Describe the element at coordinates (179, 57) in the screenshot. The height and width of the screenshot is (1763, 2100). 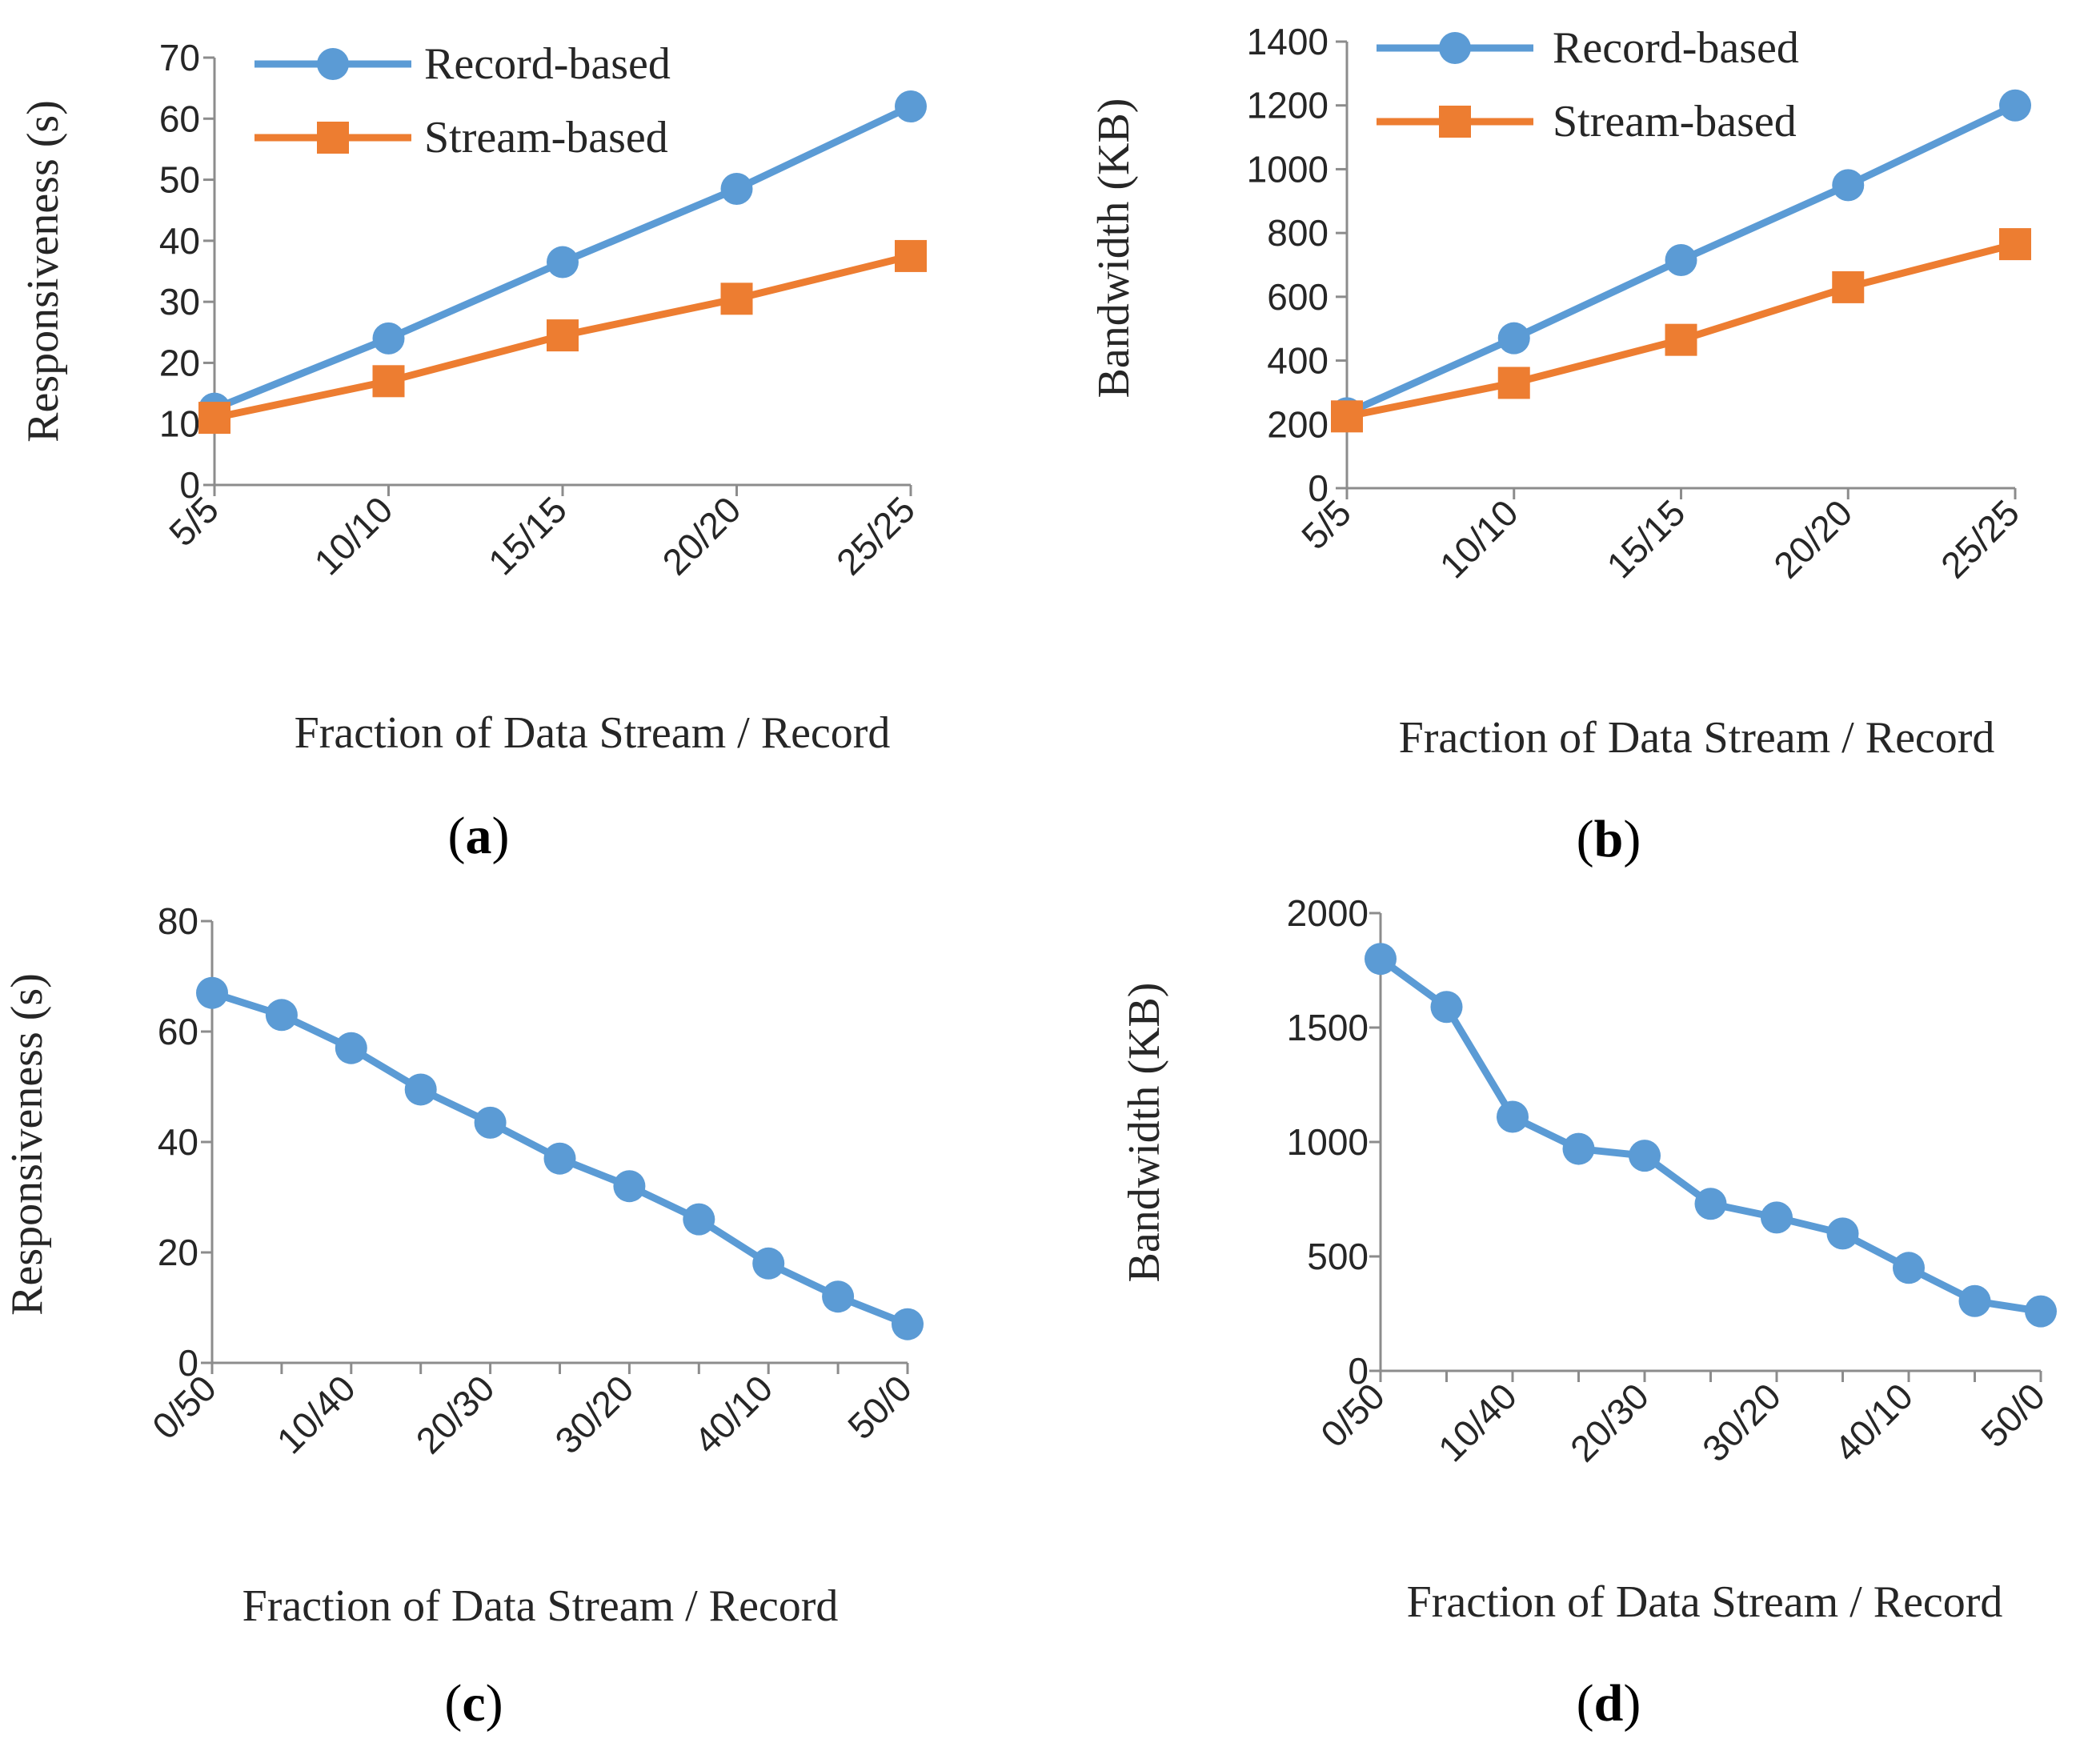
I see `y-tick-label: 70` at that location.